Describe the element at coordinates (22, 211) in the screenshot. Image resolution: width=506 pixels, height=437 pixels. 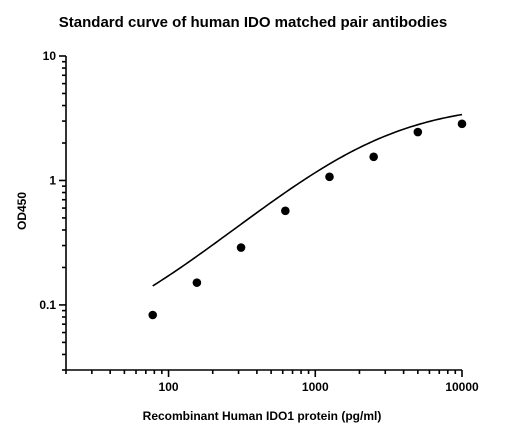
I see `y-axis-label: OD450` at that location.